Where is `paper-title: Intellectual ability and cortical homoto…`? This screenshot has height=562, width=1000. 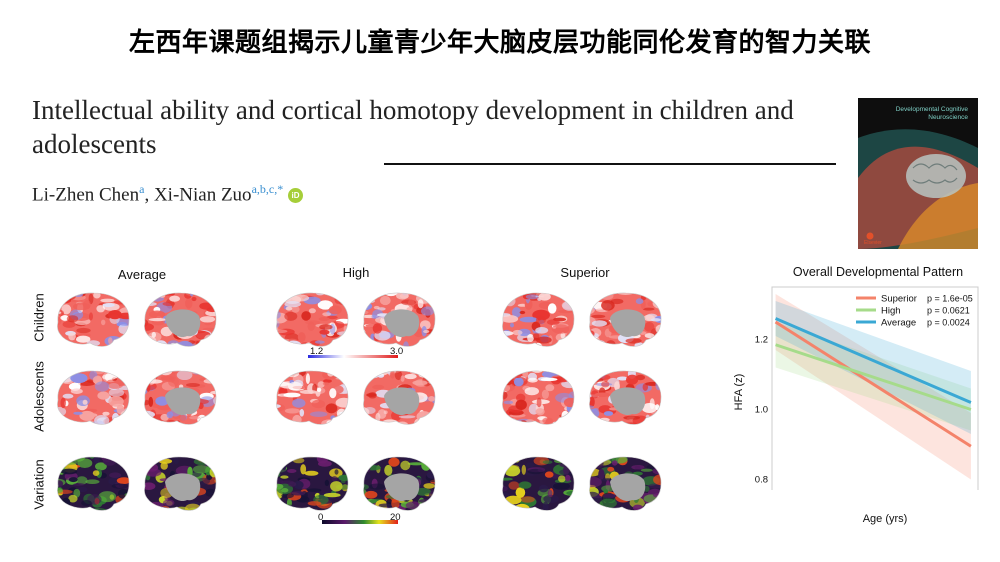
paper-title: Intellectual ability and cortical homoto… is located at coordinates (413, 127).